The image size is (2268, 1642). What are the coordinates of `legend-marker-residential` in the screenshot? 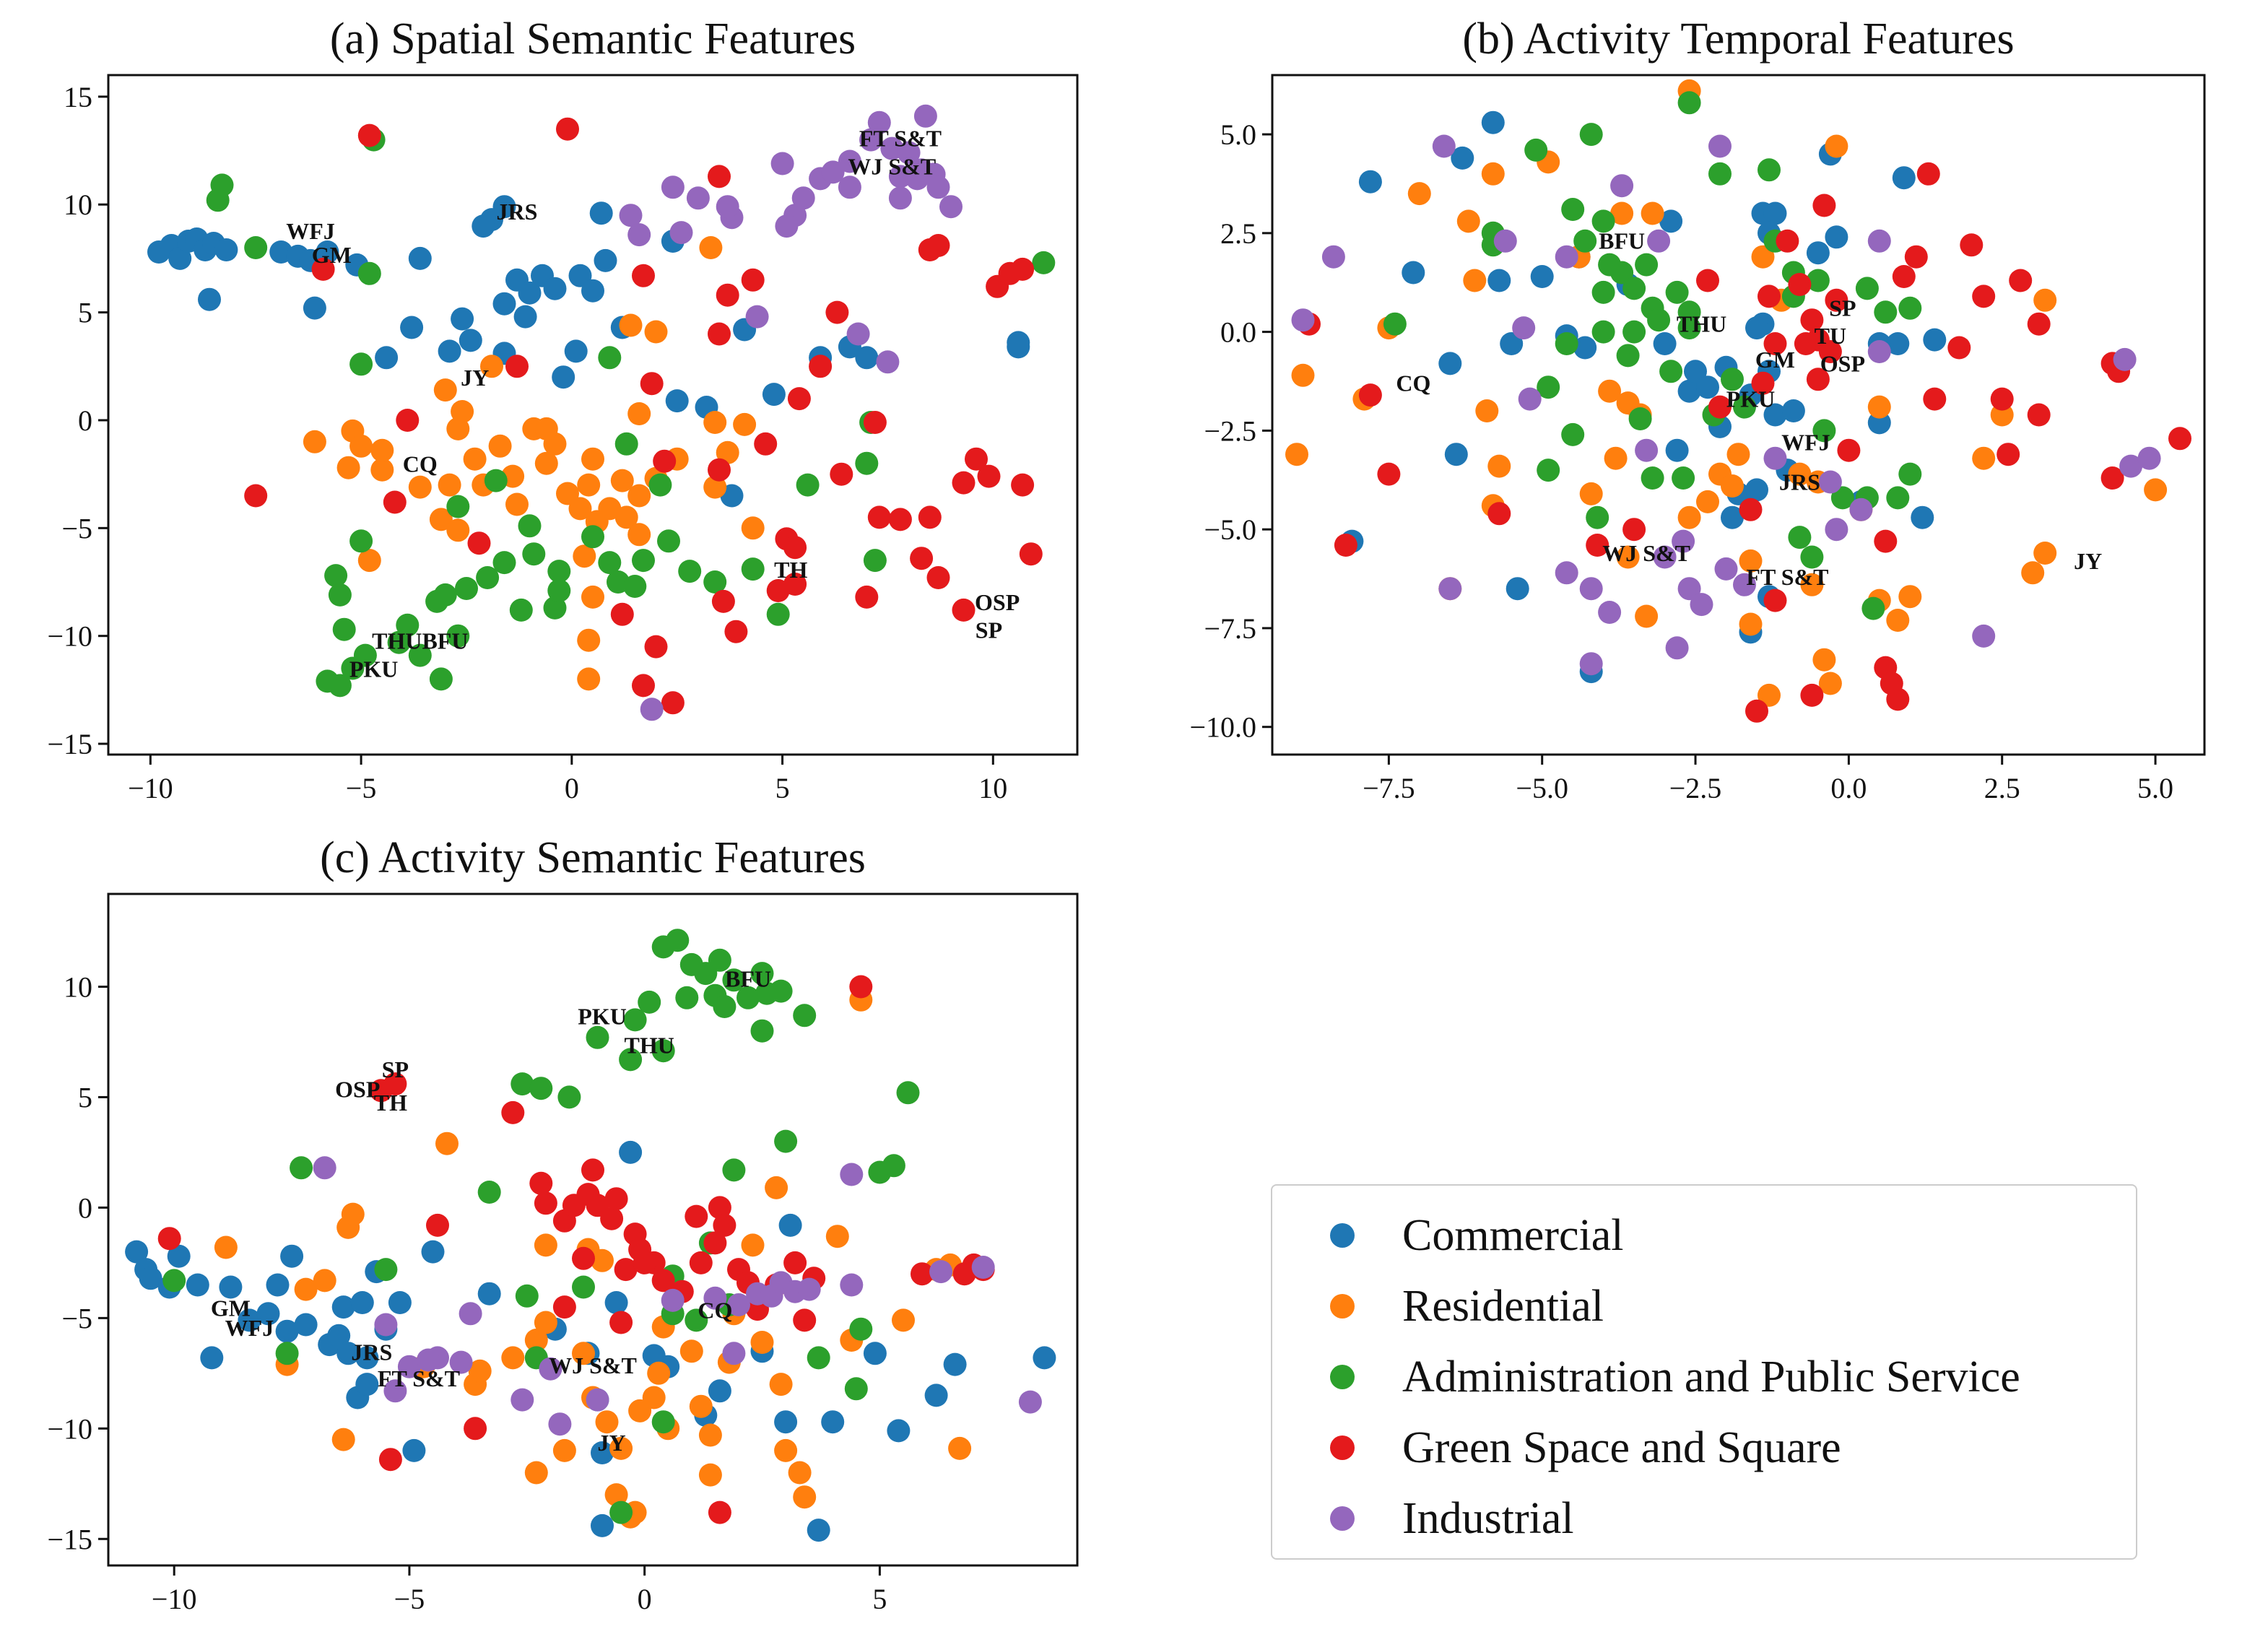 It's located at (1342, 1306).